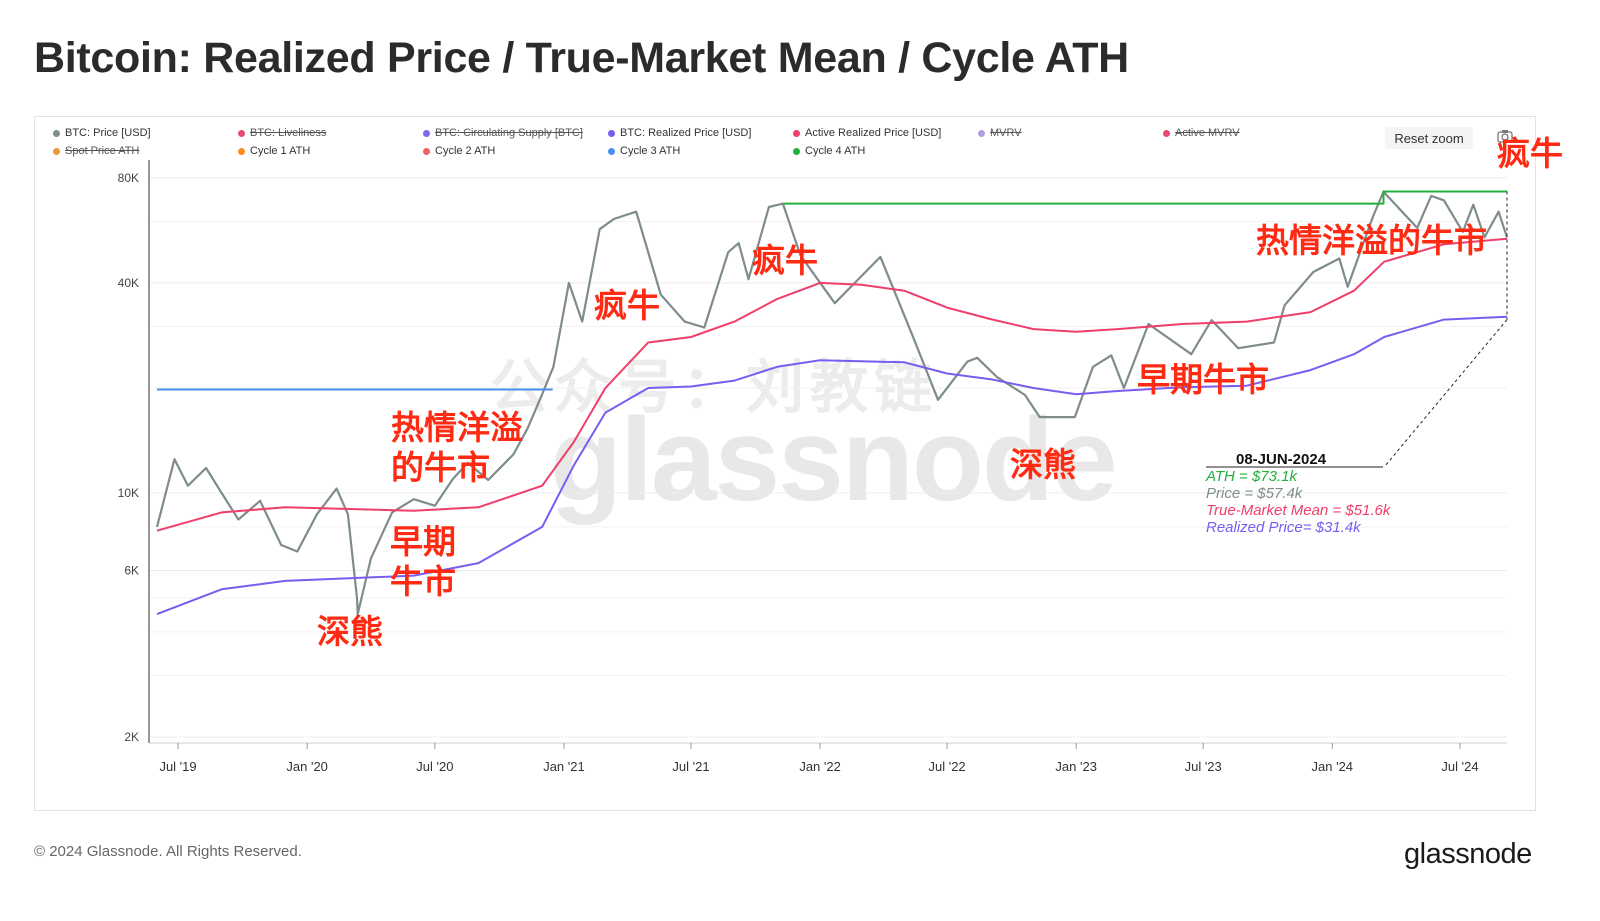 The height and width of the screenshot is (921, 1600). I want to click on legend-item: Cycle 4 ATH, so click(829, 151).